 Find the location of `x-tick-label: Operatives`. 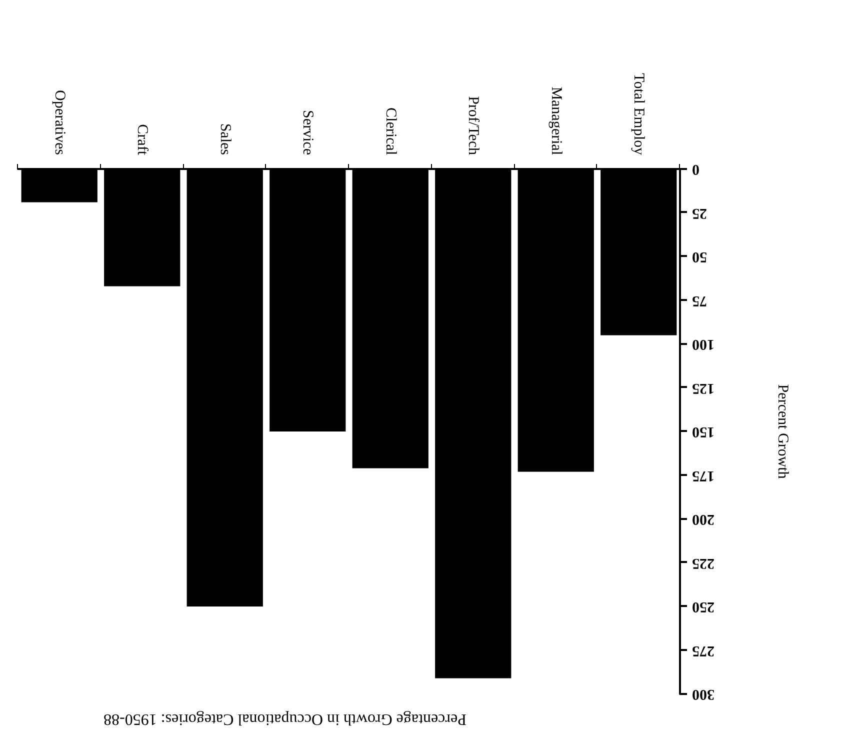

x-tick-label: Operatives is located at coordinates (59, 123).